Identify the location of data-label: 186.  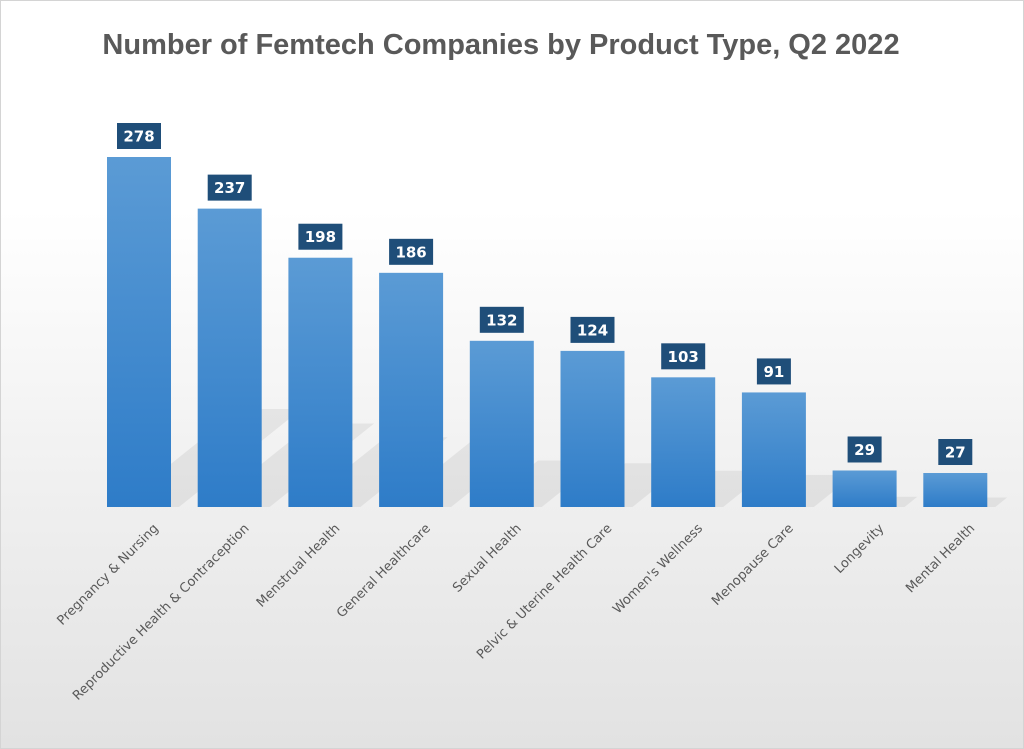
(410, 252).